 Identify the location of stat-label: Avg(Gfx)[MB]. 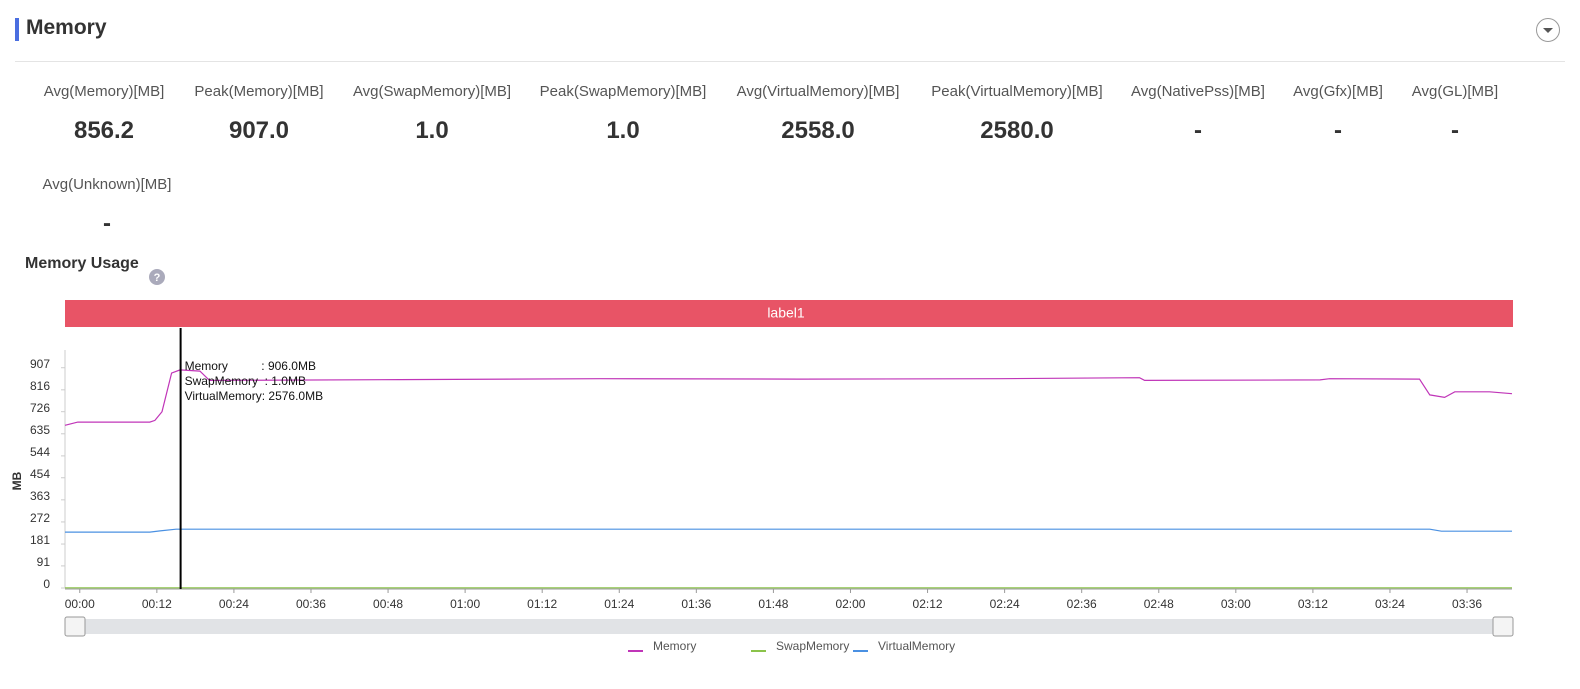
(1338, 91).